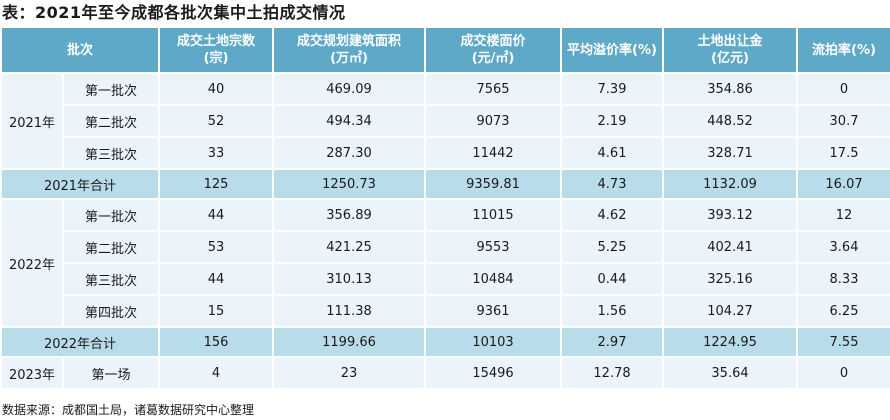 The image size is (890, 420). Describe the element at coordinates (493, 50) in the screenshot. I see `header-price: 成交楼面价 (元/㎡)` at that location.